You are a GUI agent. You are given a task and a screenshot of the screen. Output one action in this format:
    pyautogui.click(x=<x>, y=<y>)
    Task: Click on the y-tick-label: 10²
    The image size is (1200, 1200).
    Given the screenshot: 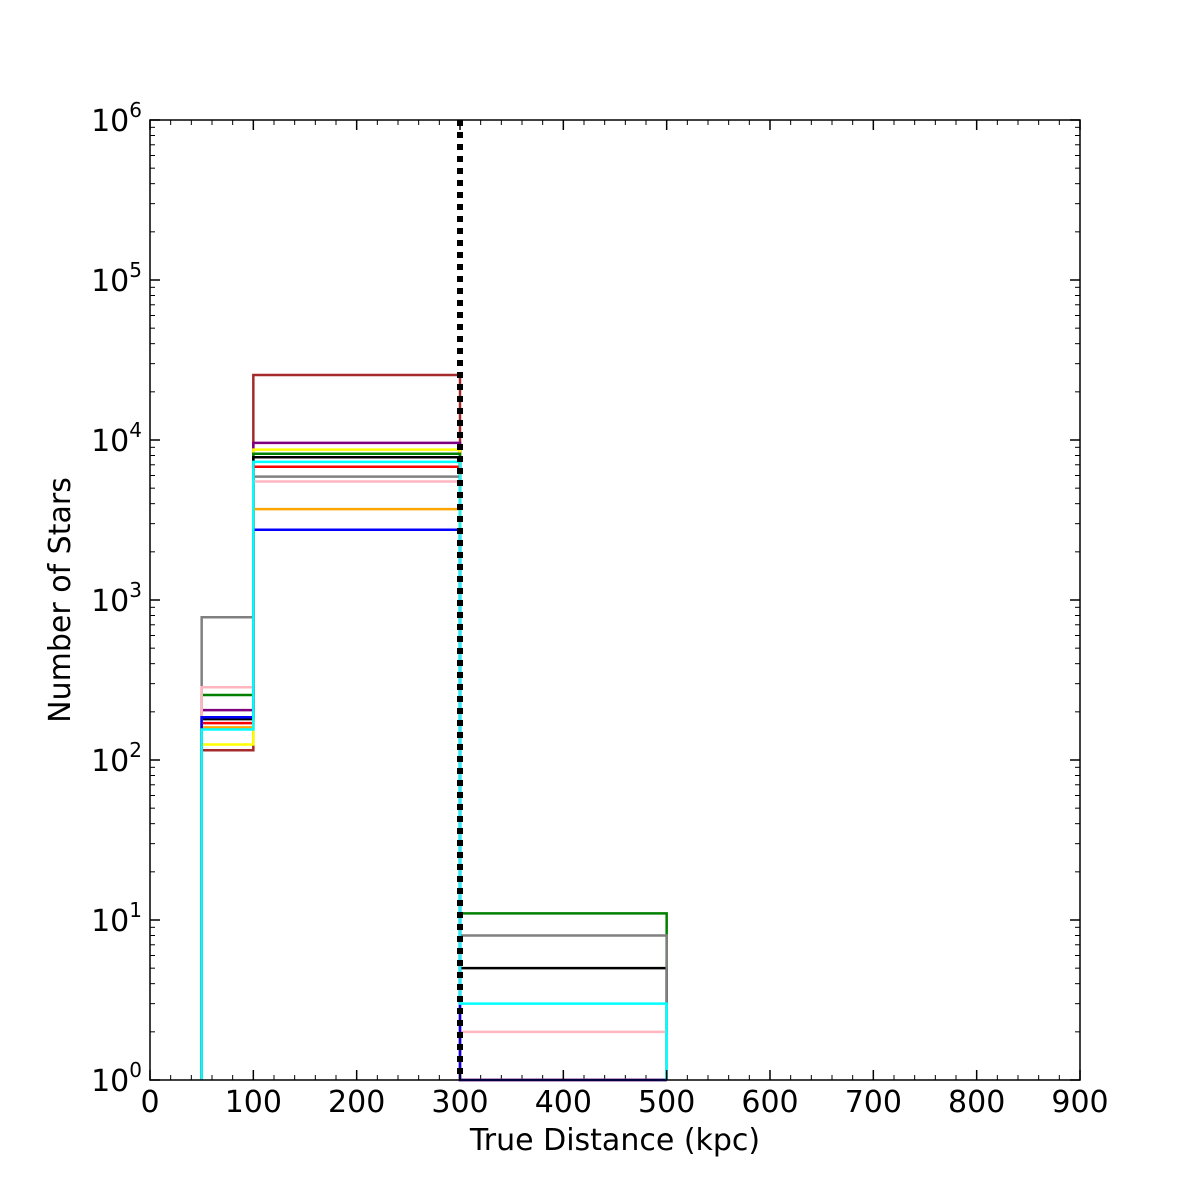 What is the action you would take?
    pyautogui.click(x=116, y=758)
    